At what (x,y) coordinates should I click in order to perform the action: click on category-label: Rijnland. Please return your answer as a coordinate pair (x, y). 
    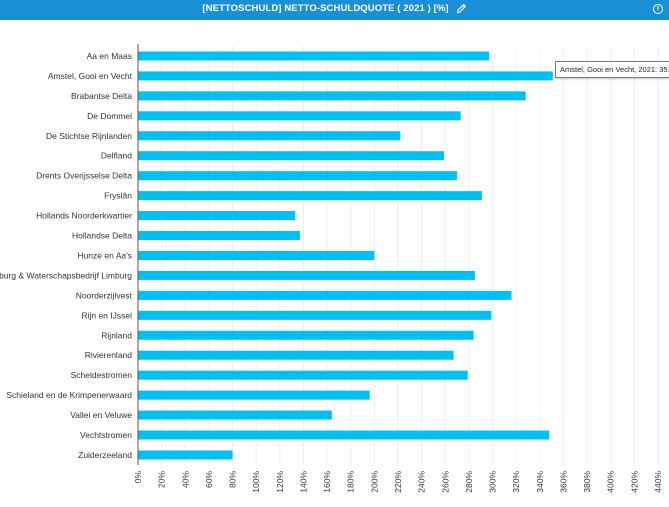
    Looking at the image, I should click on (116, 335).